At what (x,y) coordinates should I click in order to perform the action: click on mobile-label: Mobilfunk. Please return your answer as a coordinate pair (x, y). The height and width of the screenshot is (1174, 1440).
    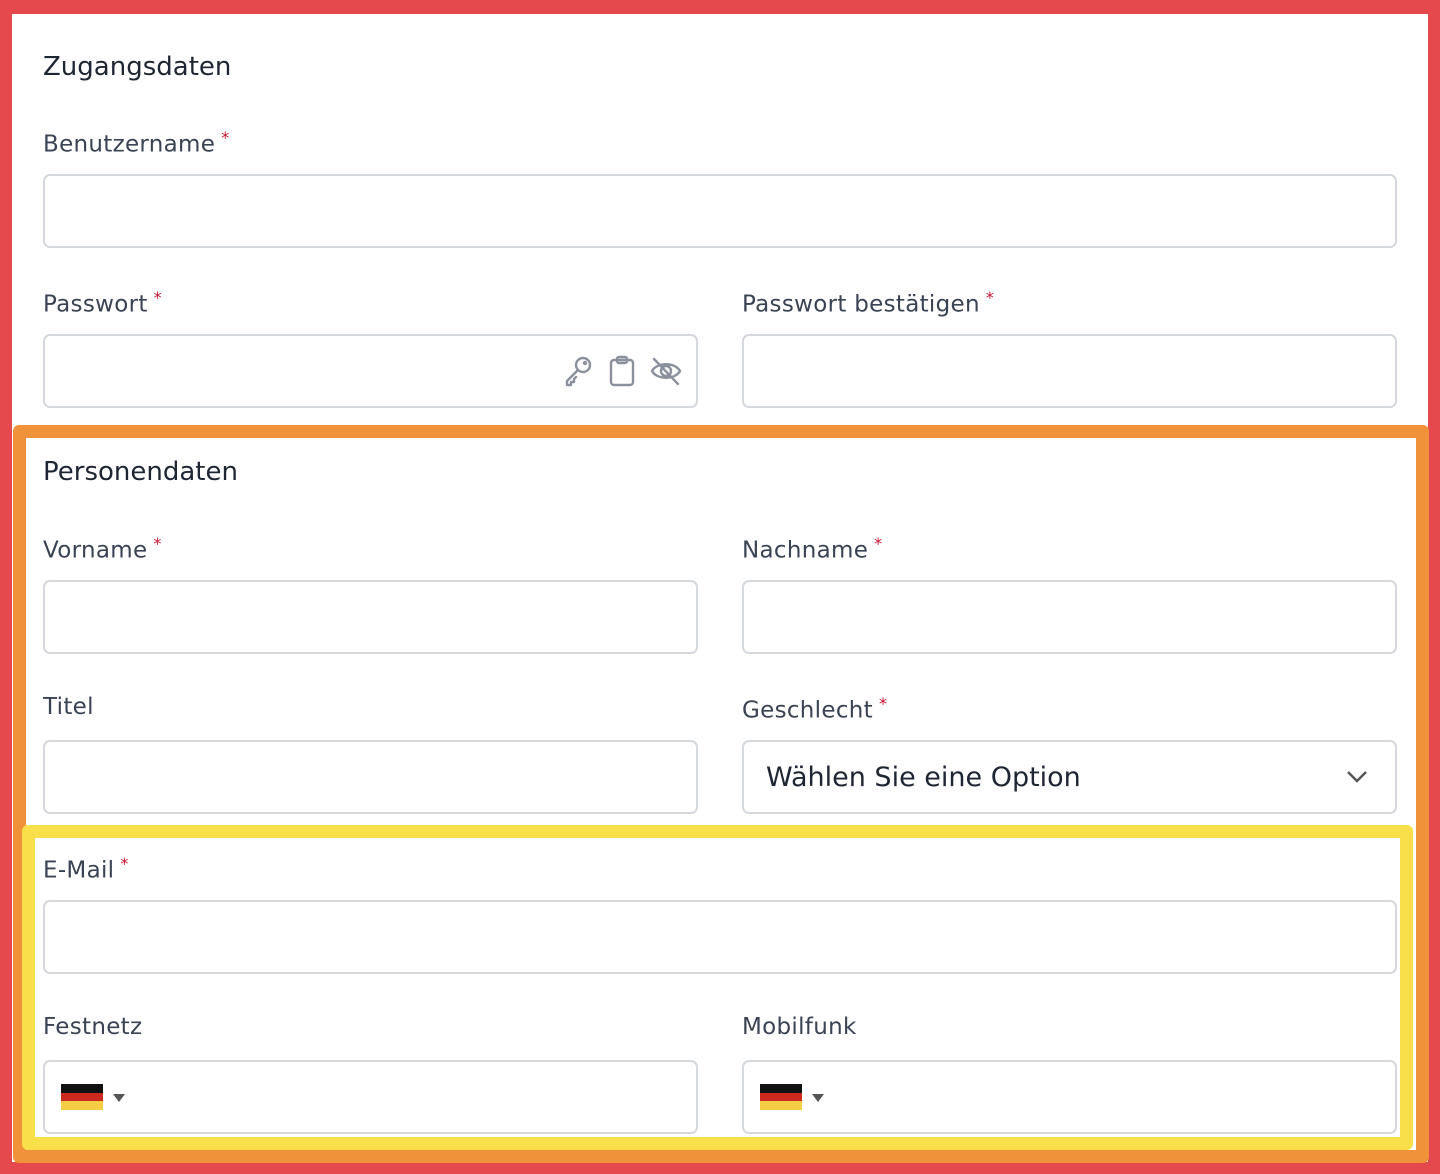
    Looking at the image, I should click on (799, 1027).